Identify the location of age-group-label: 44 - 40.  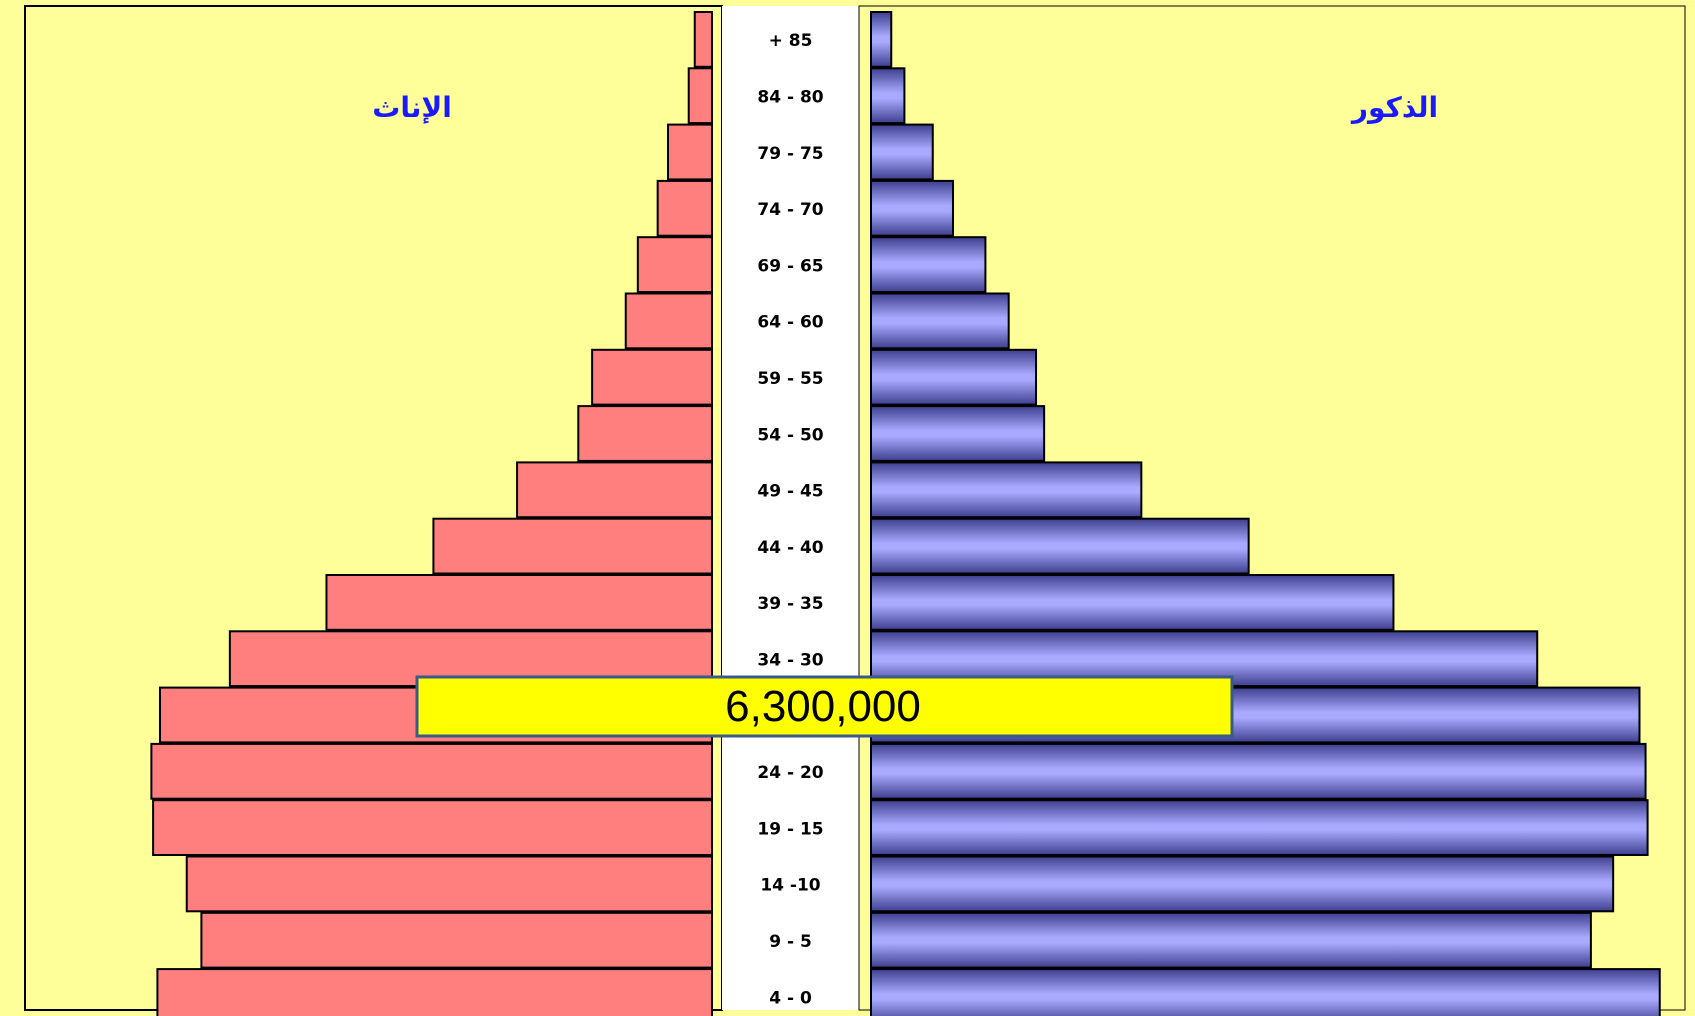
(790, 548).